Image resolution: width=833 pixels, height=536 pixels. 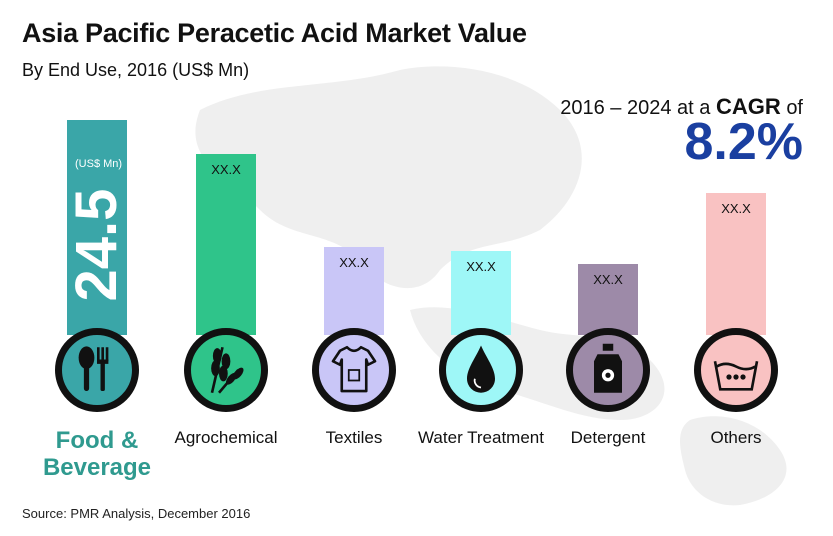 I want to click on bar-water, so click(x=481, y=293).